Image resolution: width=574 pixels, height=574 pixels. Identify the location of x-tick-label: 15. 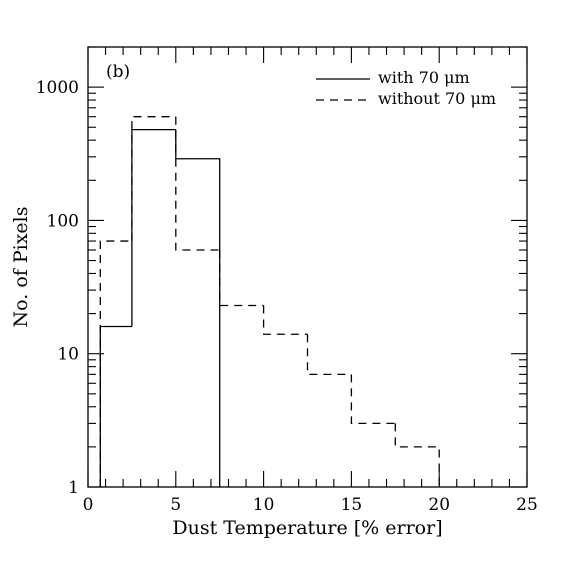
(352, 505).